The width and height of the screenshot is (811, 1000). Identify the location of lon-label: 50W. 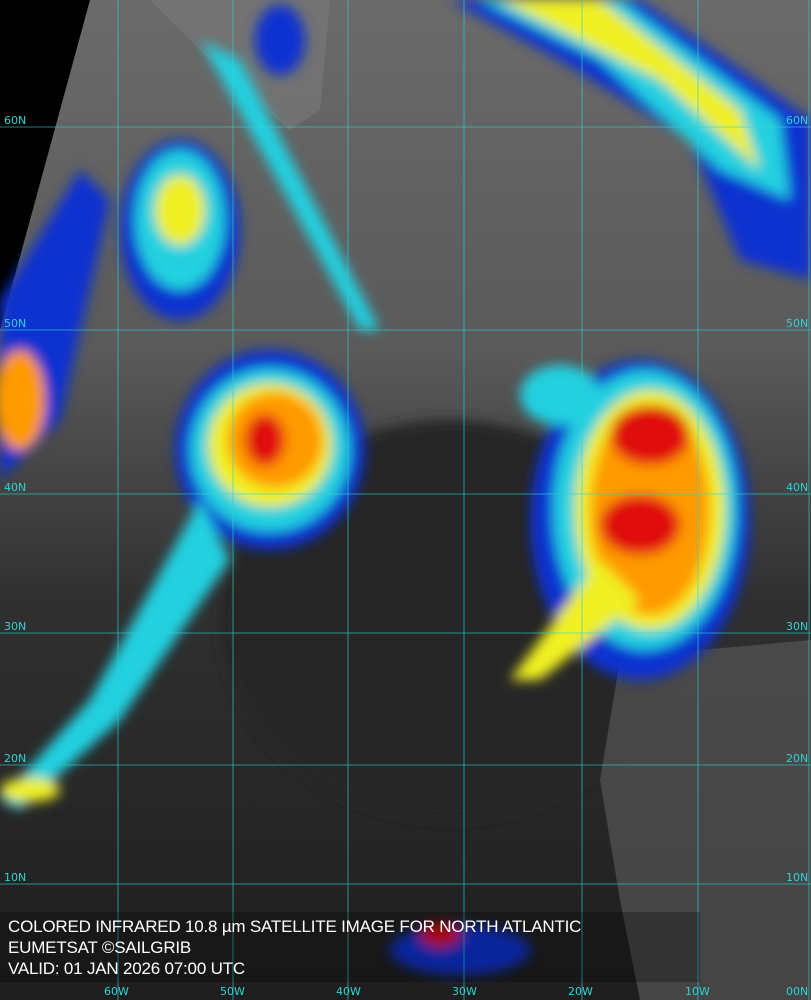
(232, 991).